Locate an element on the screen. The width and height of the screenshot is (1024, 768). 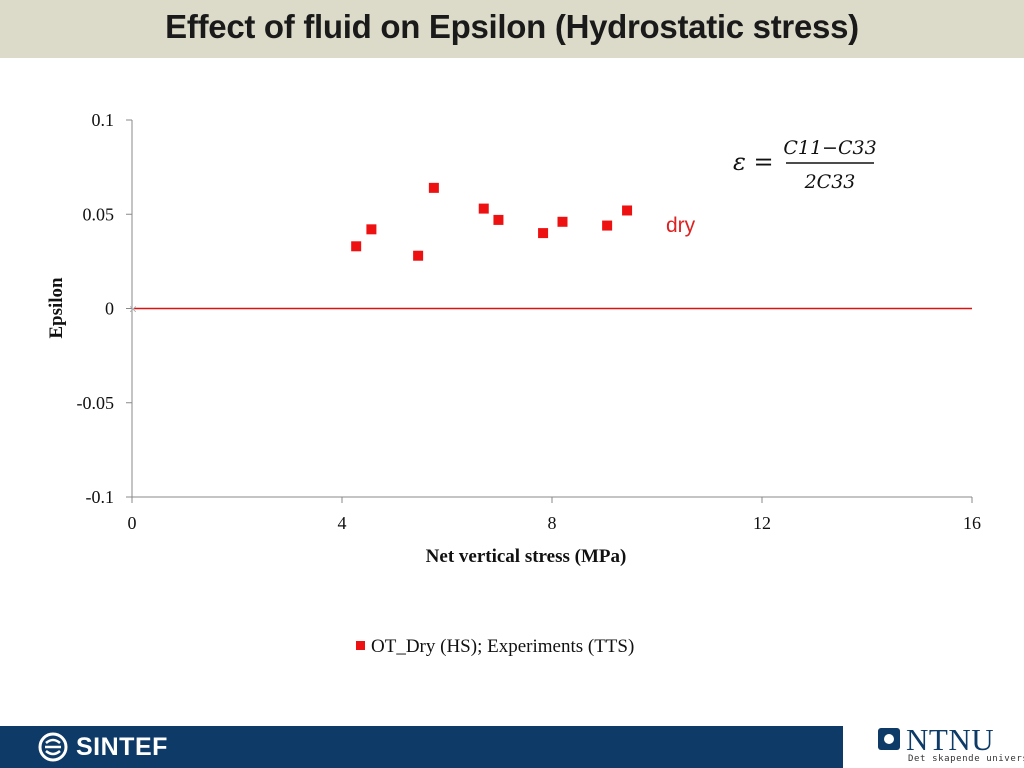
sintef-logo: SINTEF is located at coordinates (103, 747).